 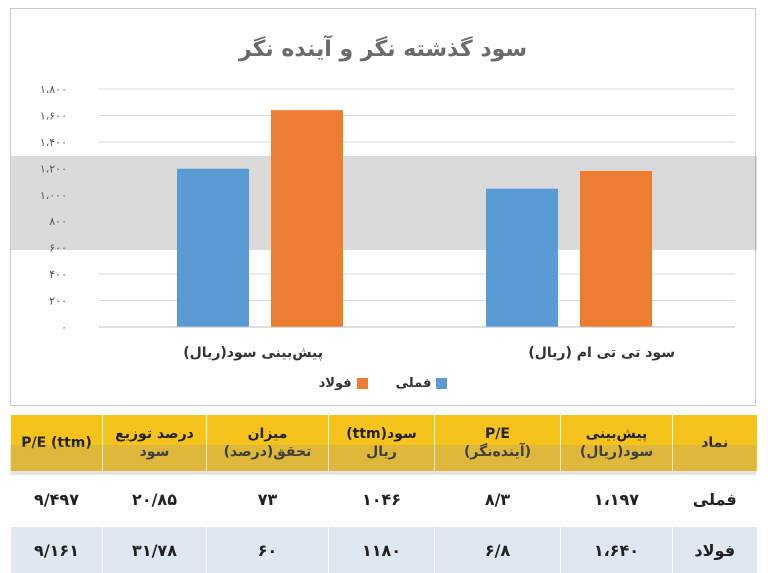 What do you see at coordinates (154, 443) in the screenshot?
I see `header-distribution: درصد توزیع سود` at bounding box center [154, 443].